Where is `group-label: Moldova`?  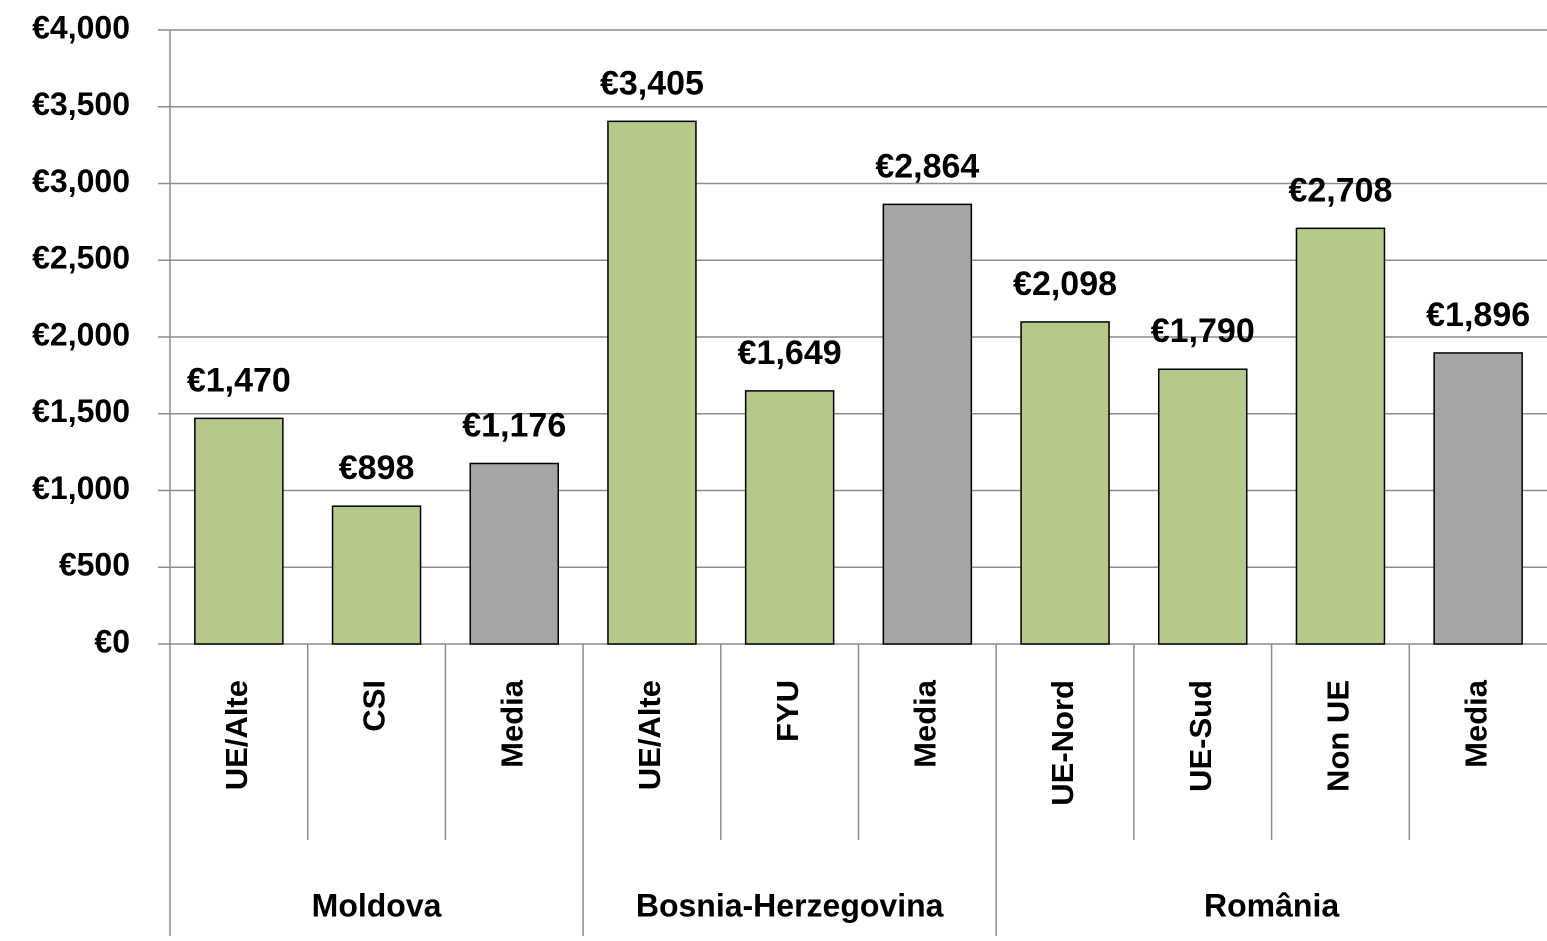
group-label: Moldova is located at coordinates (377, 905).